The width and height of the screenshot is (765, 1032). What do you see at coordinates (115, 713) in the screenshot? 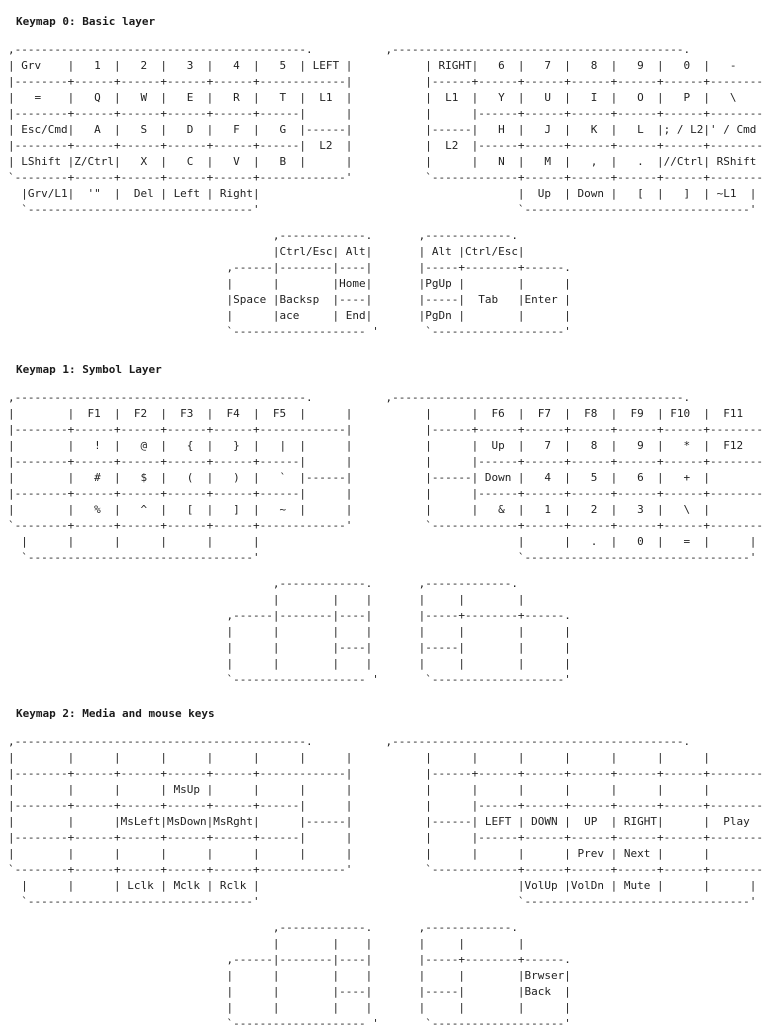
I see `keymap-title-2: Keymap 2: Media and mouse keys` at bounding box center [115, 713].